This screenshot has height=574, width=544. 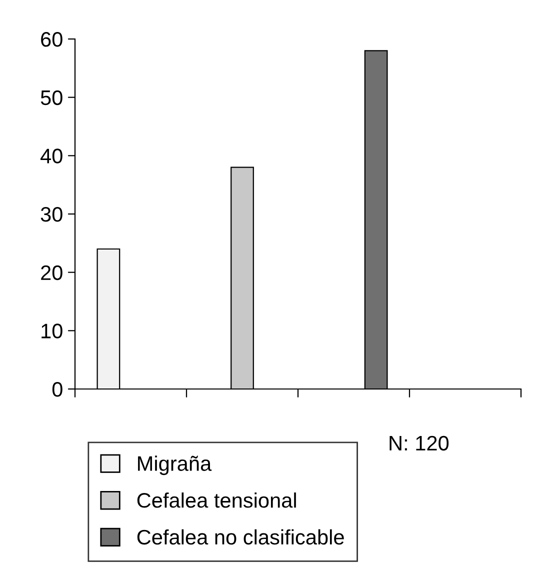 I want to click on text: N: 120, so click(x=419, y=443).